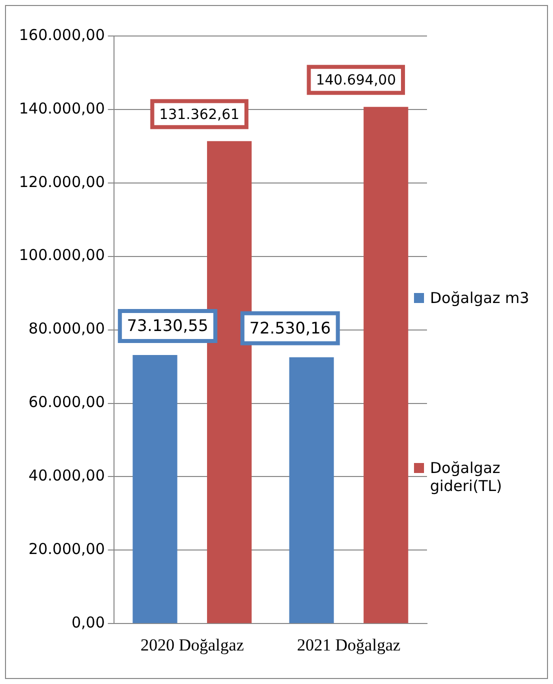 This screenshot has width=553, height=684. I want to click on y-tick-label: 40.000,00, so click(66, 475).